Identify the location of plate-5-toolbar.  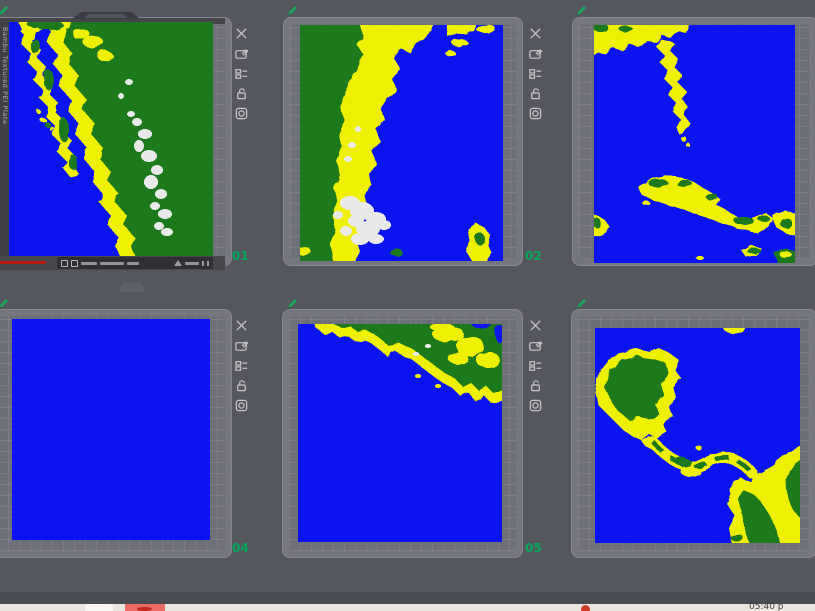
(536, 365).